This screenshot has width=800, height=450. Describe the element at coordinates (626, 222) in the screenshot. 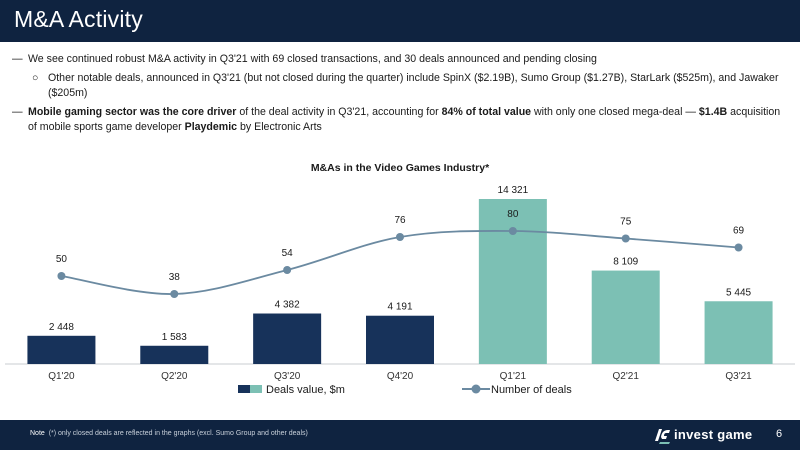

I see `line-value-label: 75` at that location.